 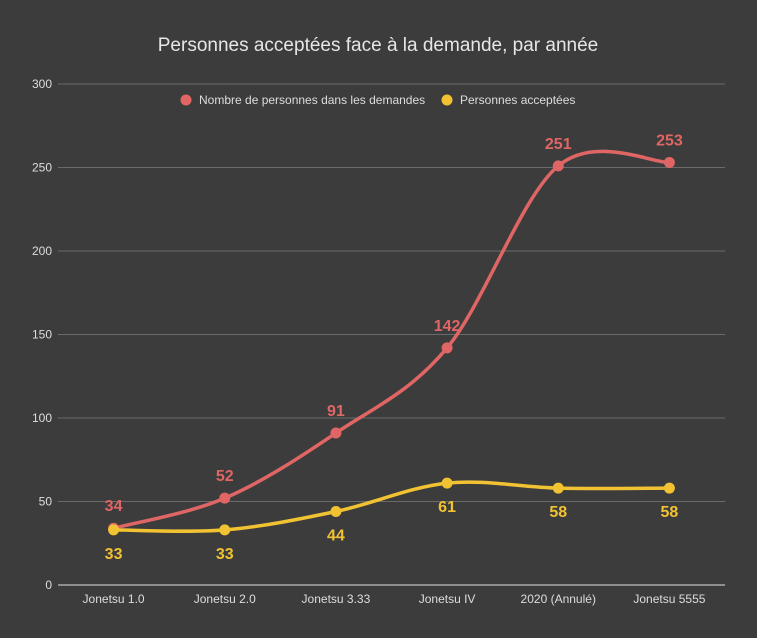 What do you see at coordinates (46, 502) in the screenshot?
I see `y-tick-label: 50` at bounding box center [46, 502].